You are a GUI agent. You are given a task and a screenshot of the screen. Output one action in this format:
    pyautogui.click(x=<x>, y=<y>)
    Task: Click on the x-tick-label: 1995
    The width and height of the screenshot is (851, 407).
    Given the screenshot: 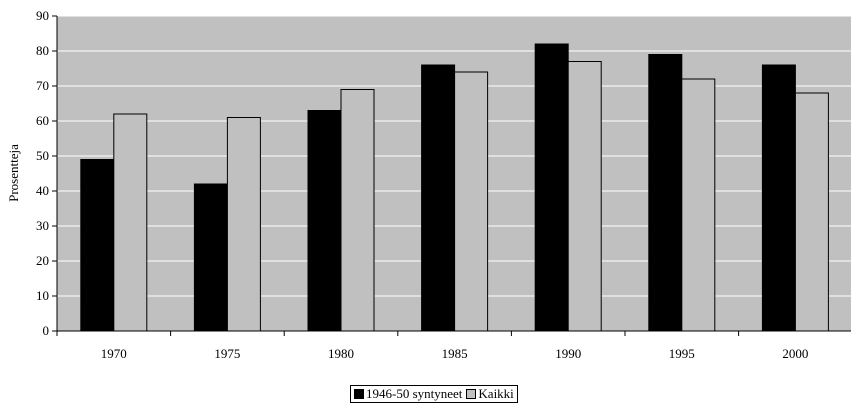 What is the action you would take?
    pyautogui.click(x=682, y=353)
    